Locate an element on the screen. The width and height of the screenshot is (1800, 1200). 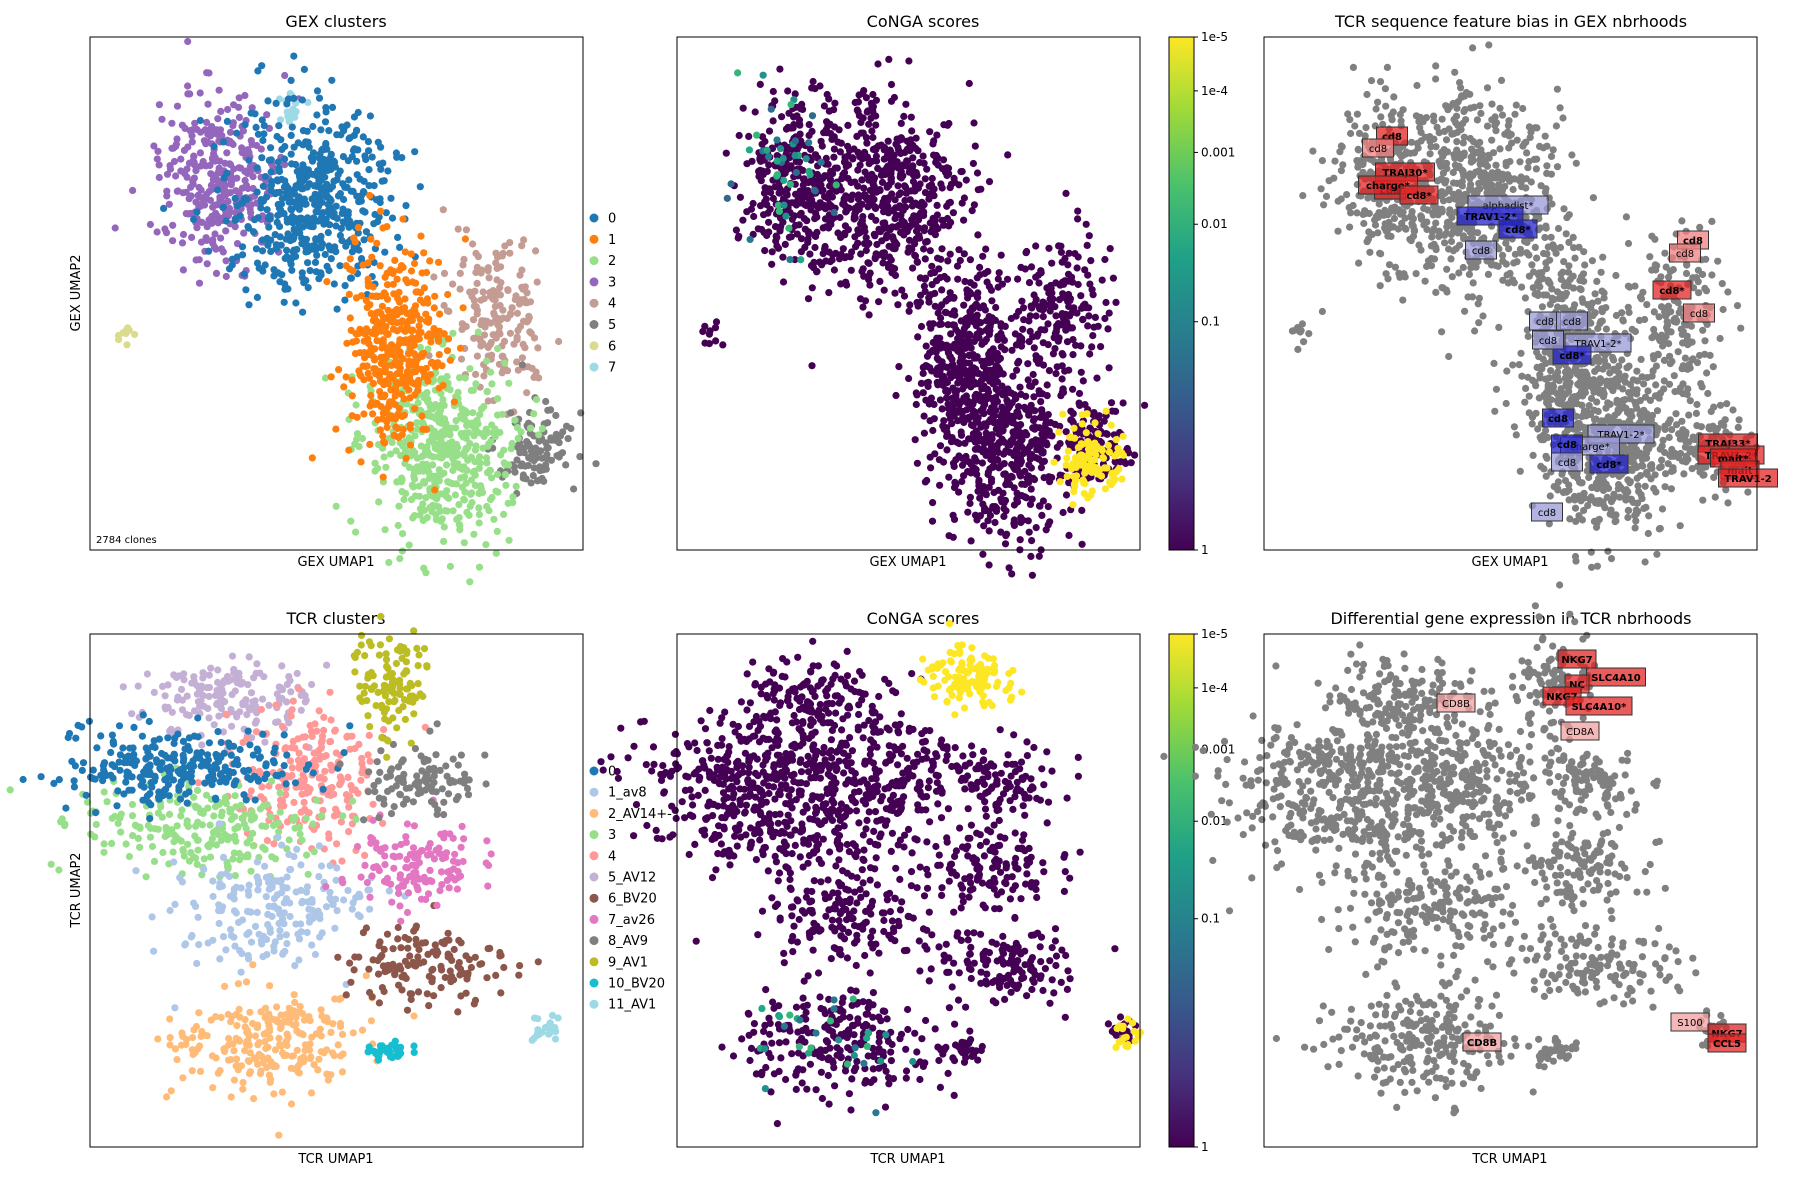
colorbar-tick-label: 1e-4 is located at coordinates (1214, 91).